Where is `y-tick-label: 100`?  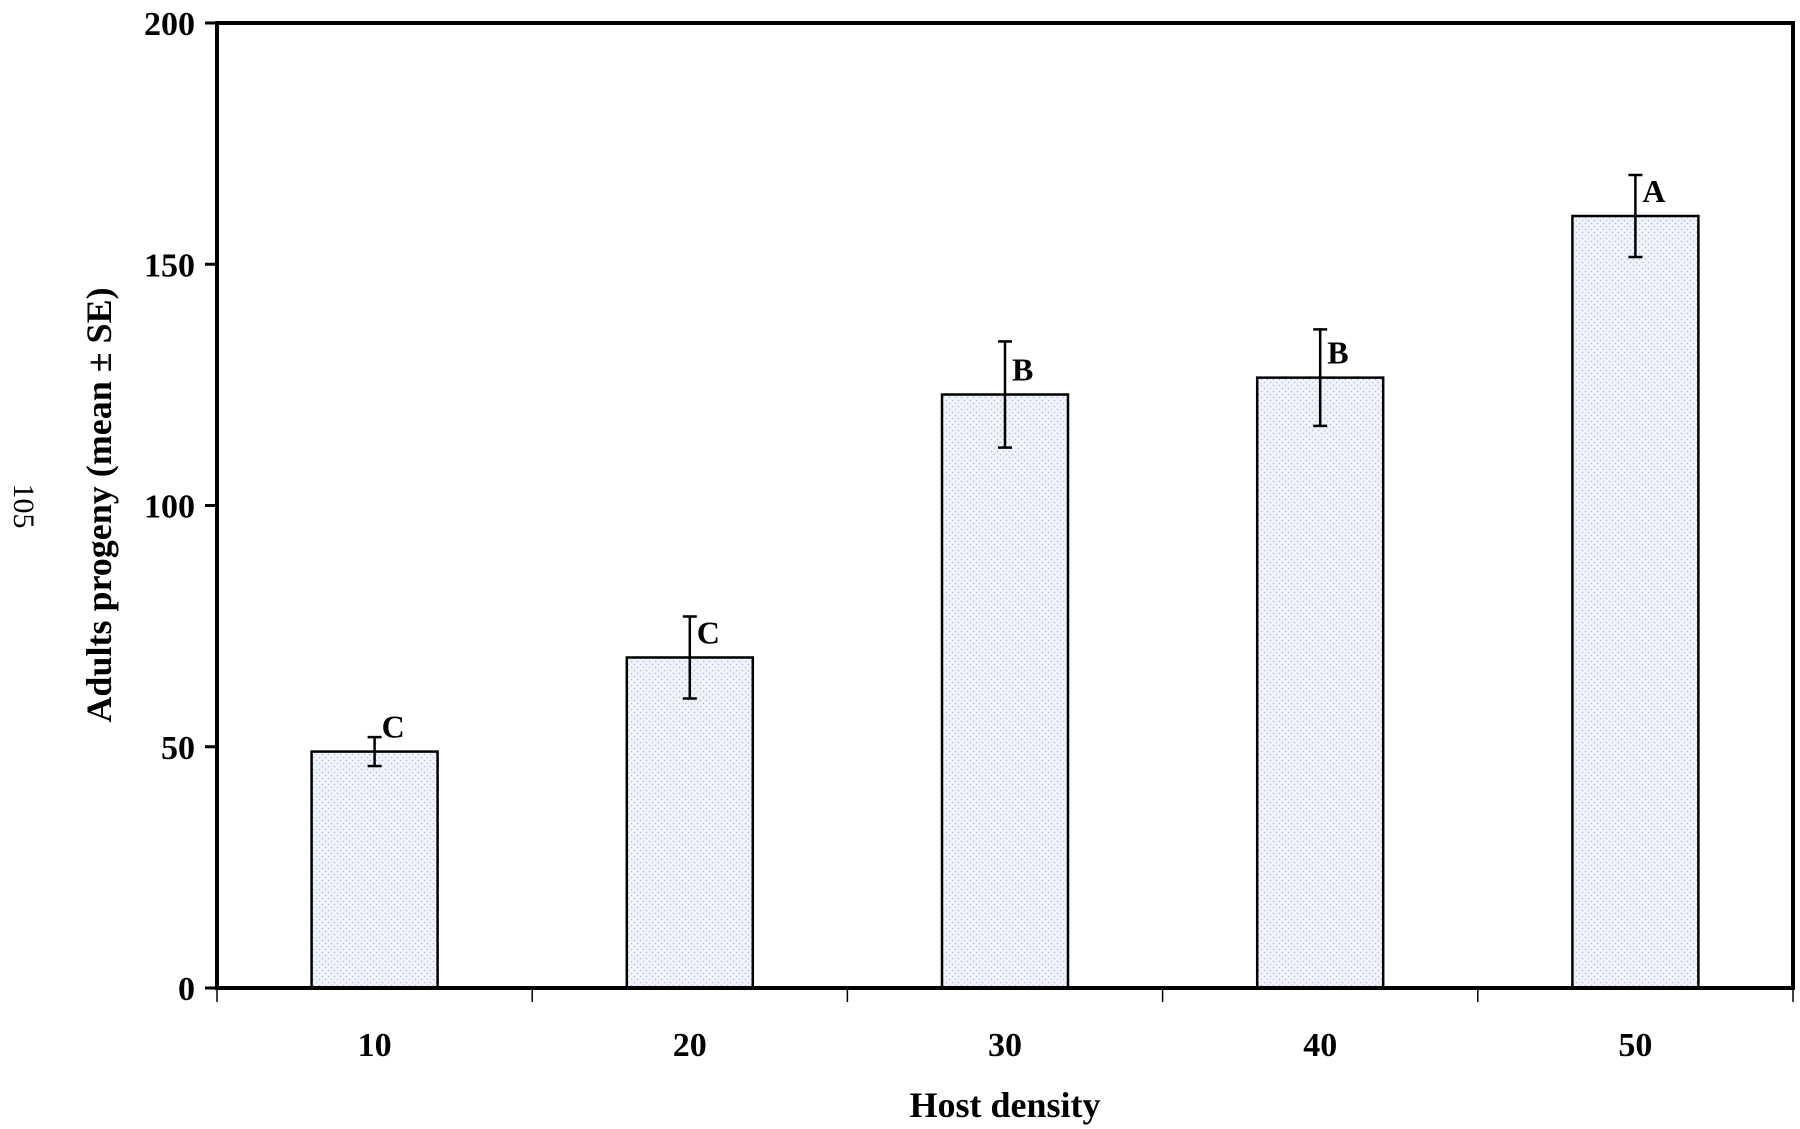 y-tick-label: 100 is located at coordinates (169, 507).